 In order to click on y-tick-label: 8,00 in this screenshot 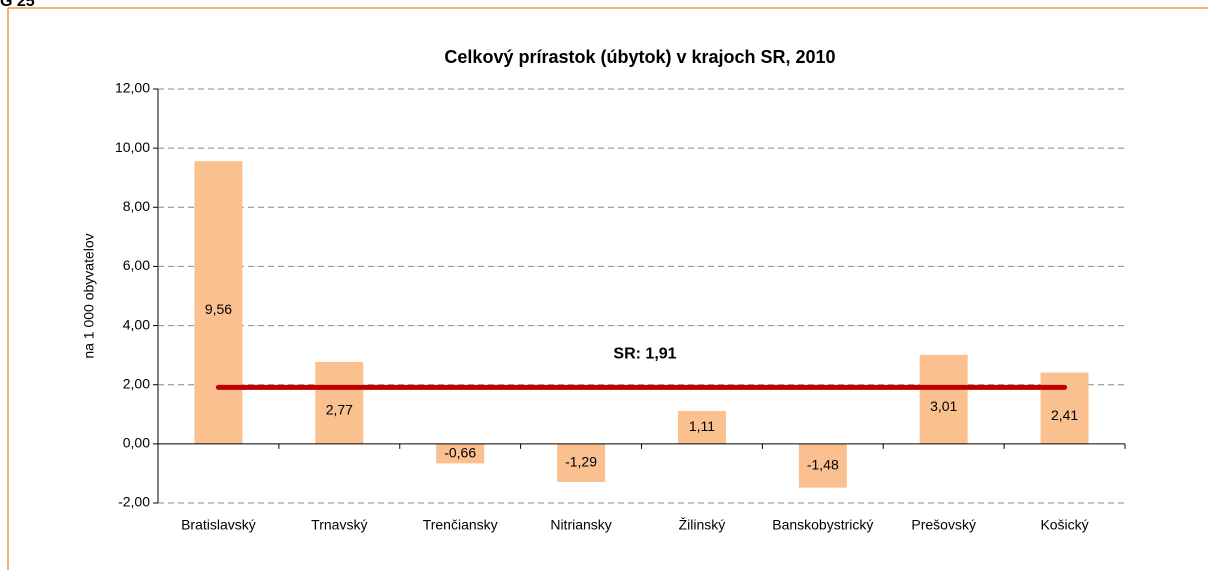, I will do `click(136, 206)`.